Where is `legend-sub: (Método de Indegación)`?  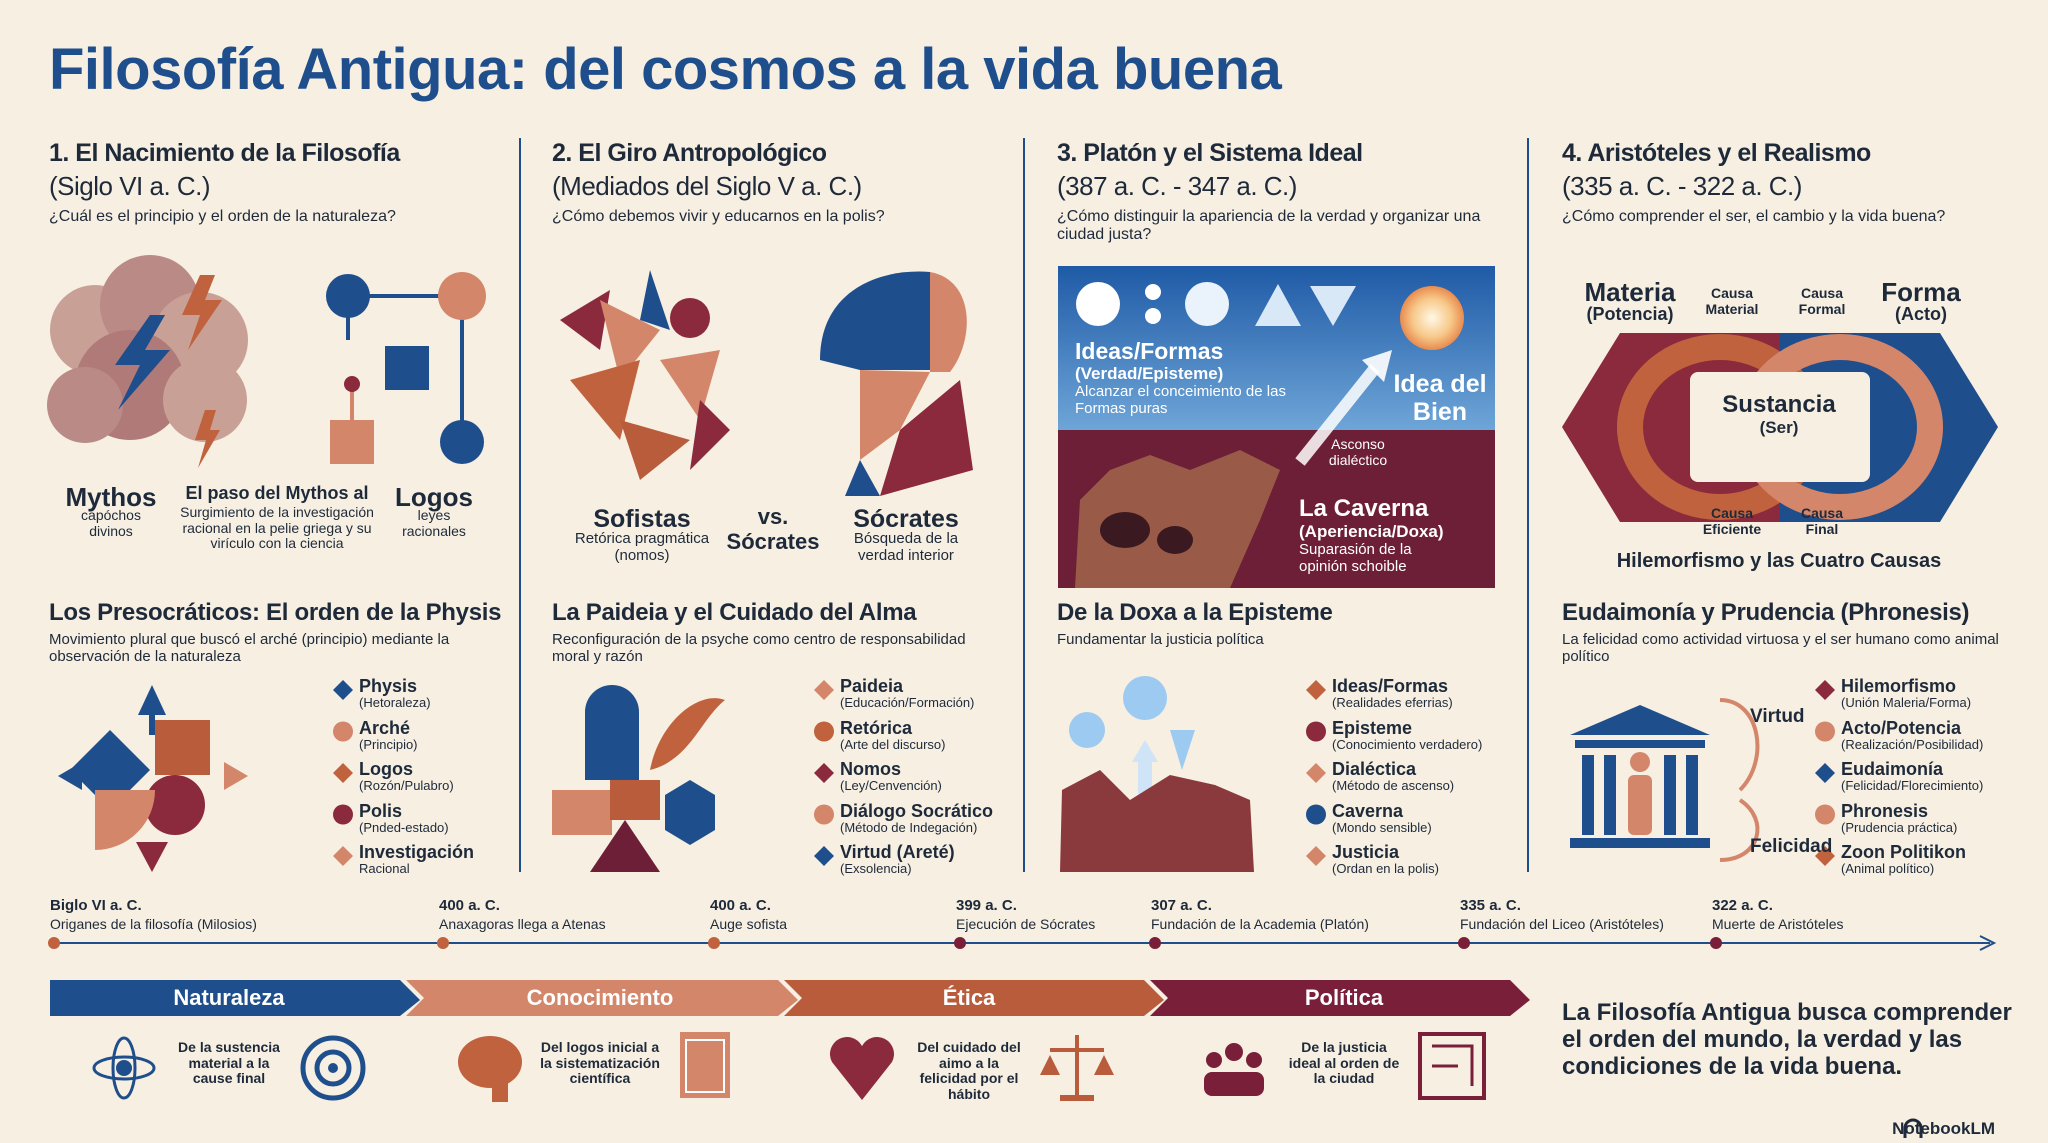 legend-sub: (Método de Indegación) is located at coordinates (909, 827).